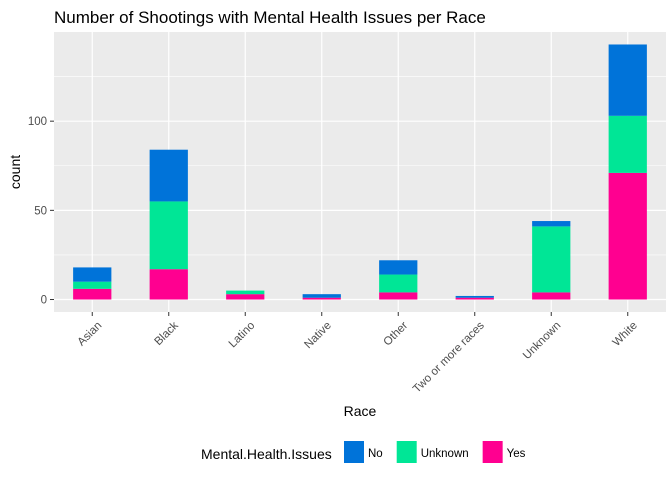 The image size is (672, 480). I want to click on x-tick-label: Unknown, so click(542, 341).